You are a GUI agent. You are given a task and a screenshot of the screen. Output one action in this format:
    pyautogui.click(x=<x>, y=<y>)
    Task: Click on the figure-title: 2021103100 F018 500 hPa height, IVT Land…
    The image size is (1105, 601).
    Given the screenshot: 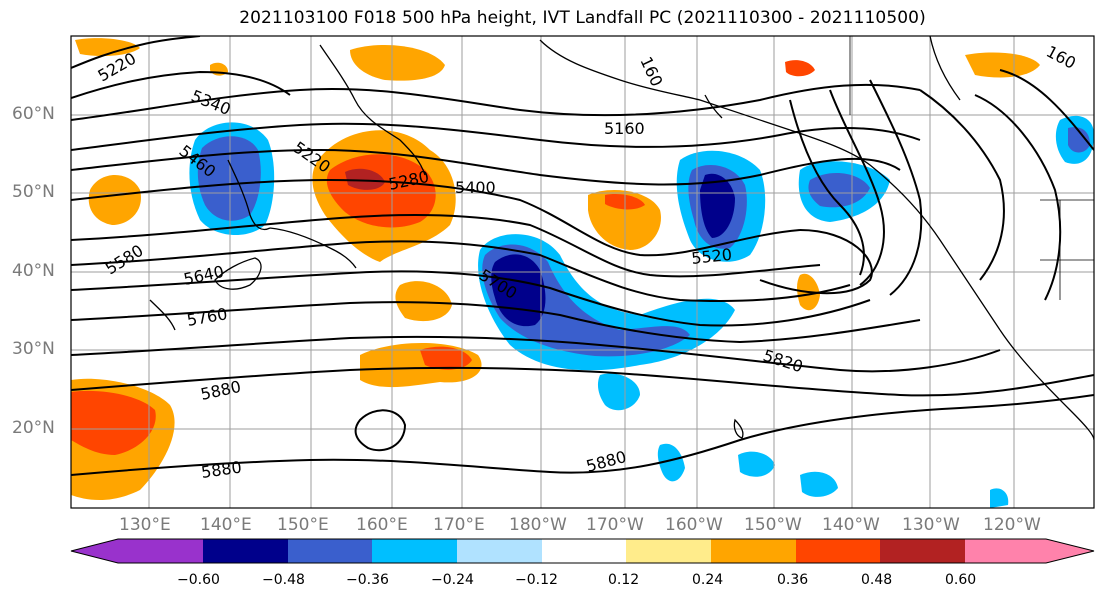 What is the action you would take?
    pyautogui.click(x=582, y=18)
    